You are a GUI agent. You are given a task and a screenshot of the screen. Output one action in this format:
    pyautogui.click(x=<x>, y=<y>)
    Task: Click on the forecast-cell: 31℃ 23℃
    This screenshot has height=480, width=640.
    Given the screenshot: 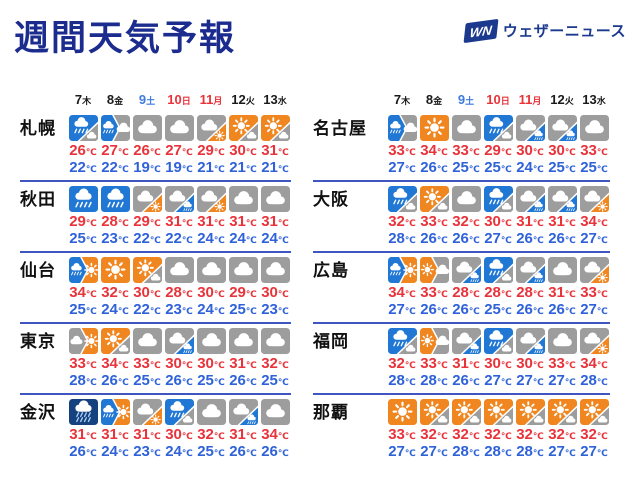 What is the action you would take?
    pyautogui.click(x=147, y=430)
    